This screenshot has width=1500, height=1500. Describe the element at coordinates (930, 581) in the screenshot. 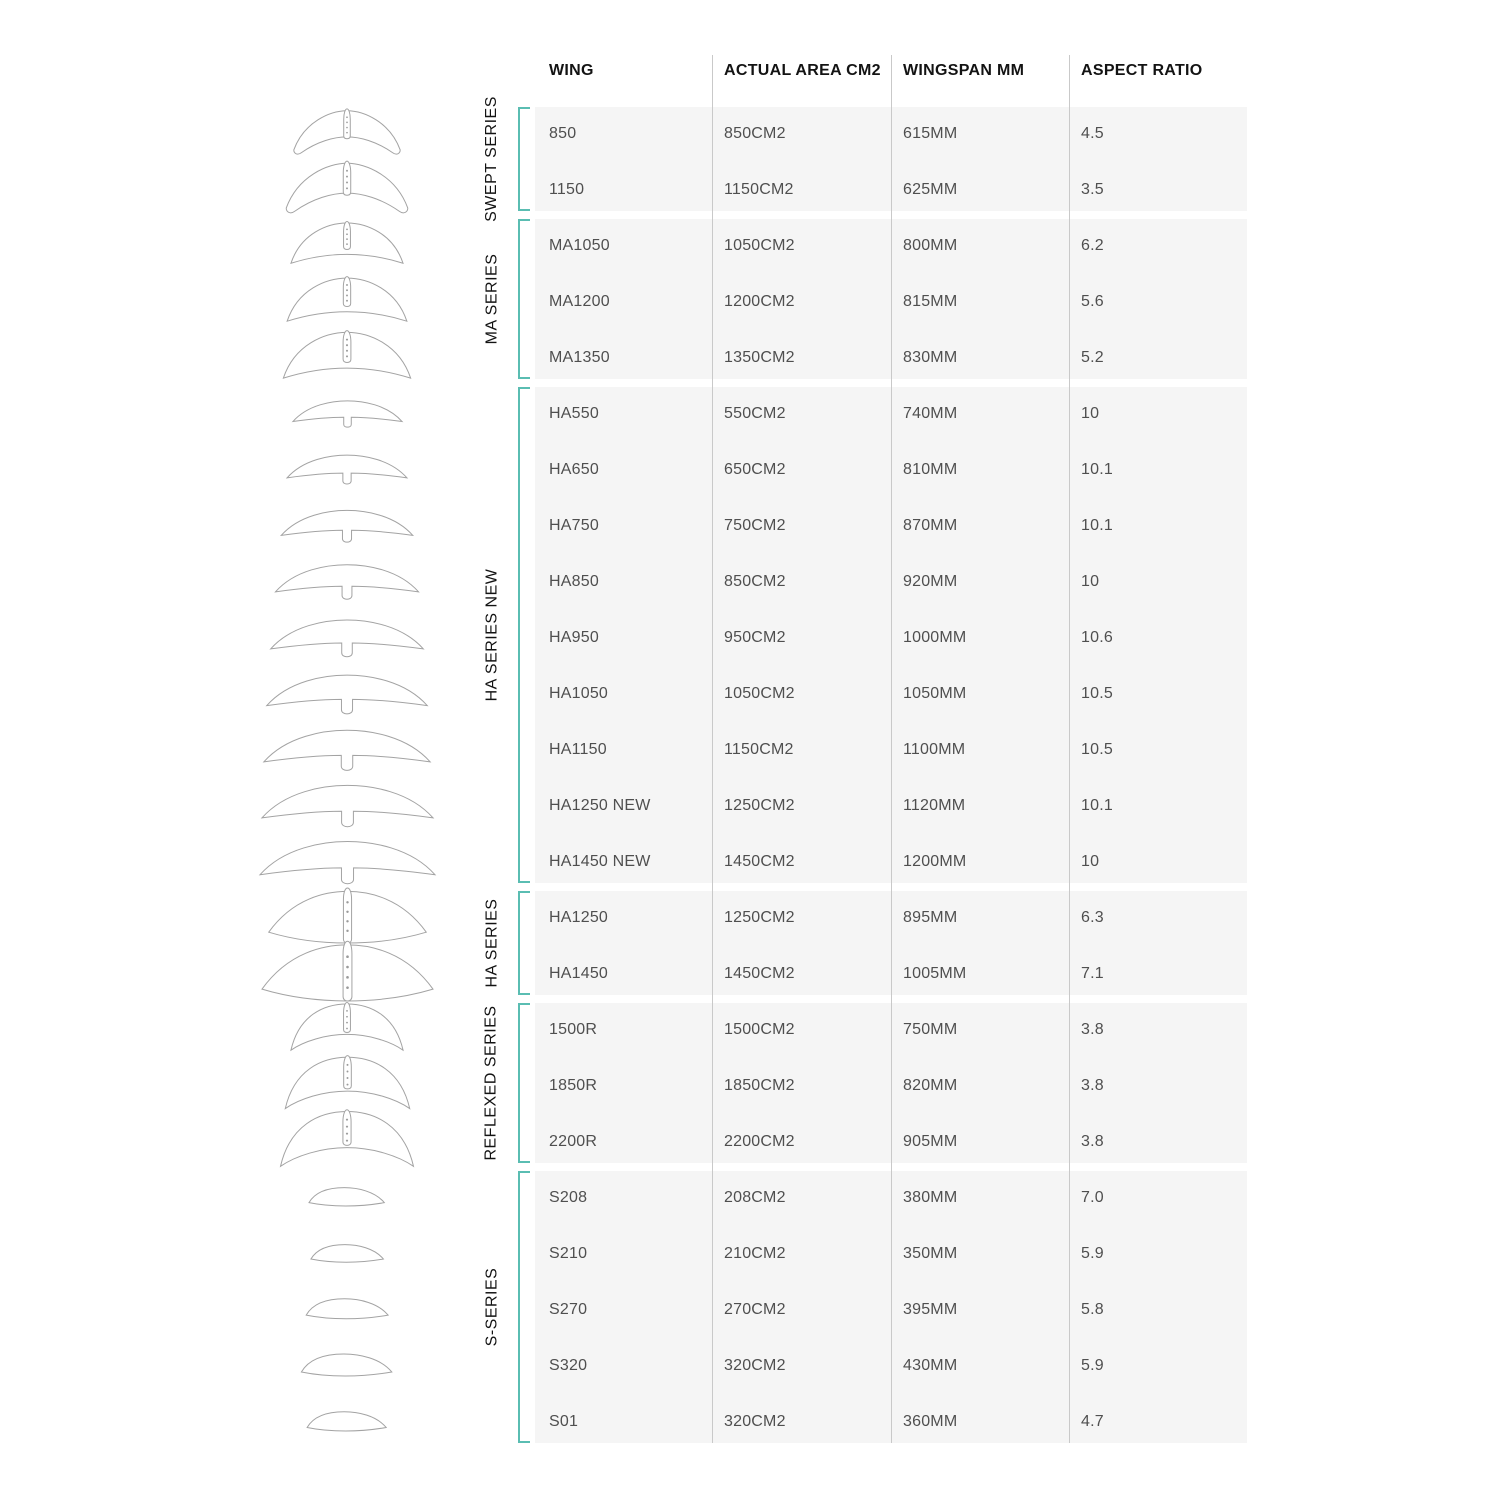

I see `wingspan-cell: 920MM` at that location.